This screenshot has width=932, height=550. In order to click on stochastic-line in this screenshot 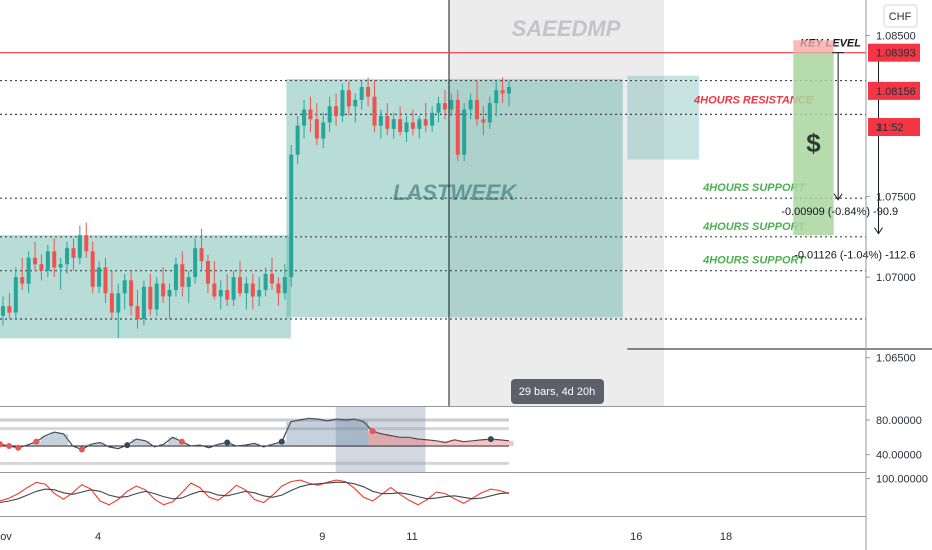, I will do `click(255, 492)`.